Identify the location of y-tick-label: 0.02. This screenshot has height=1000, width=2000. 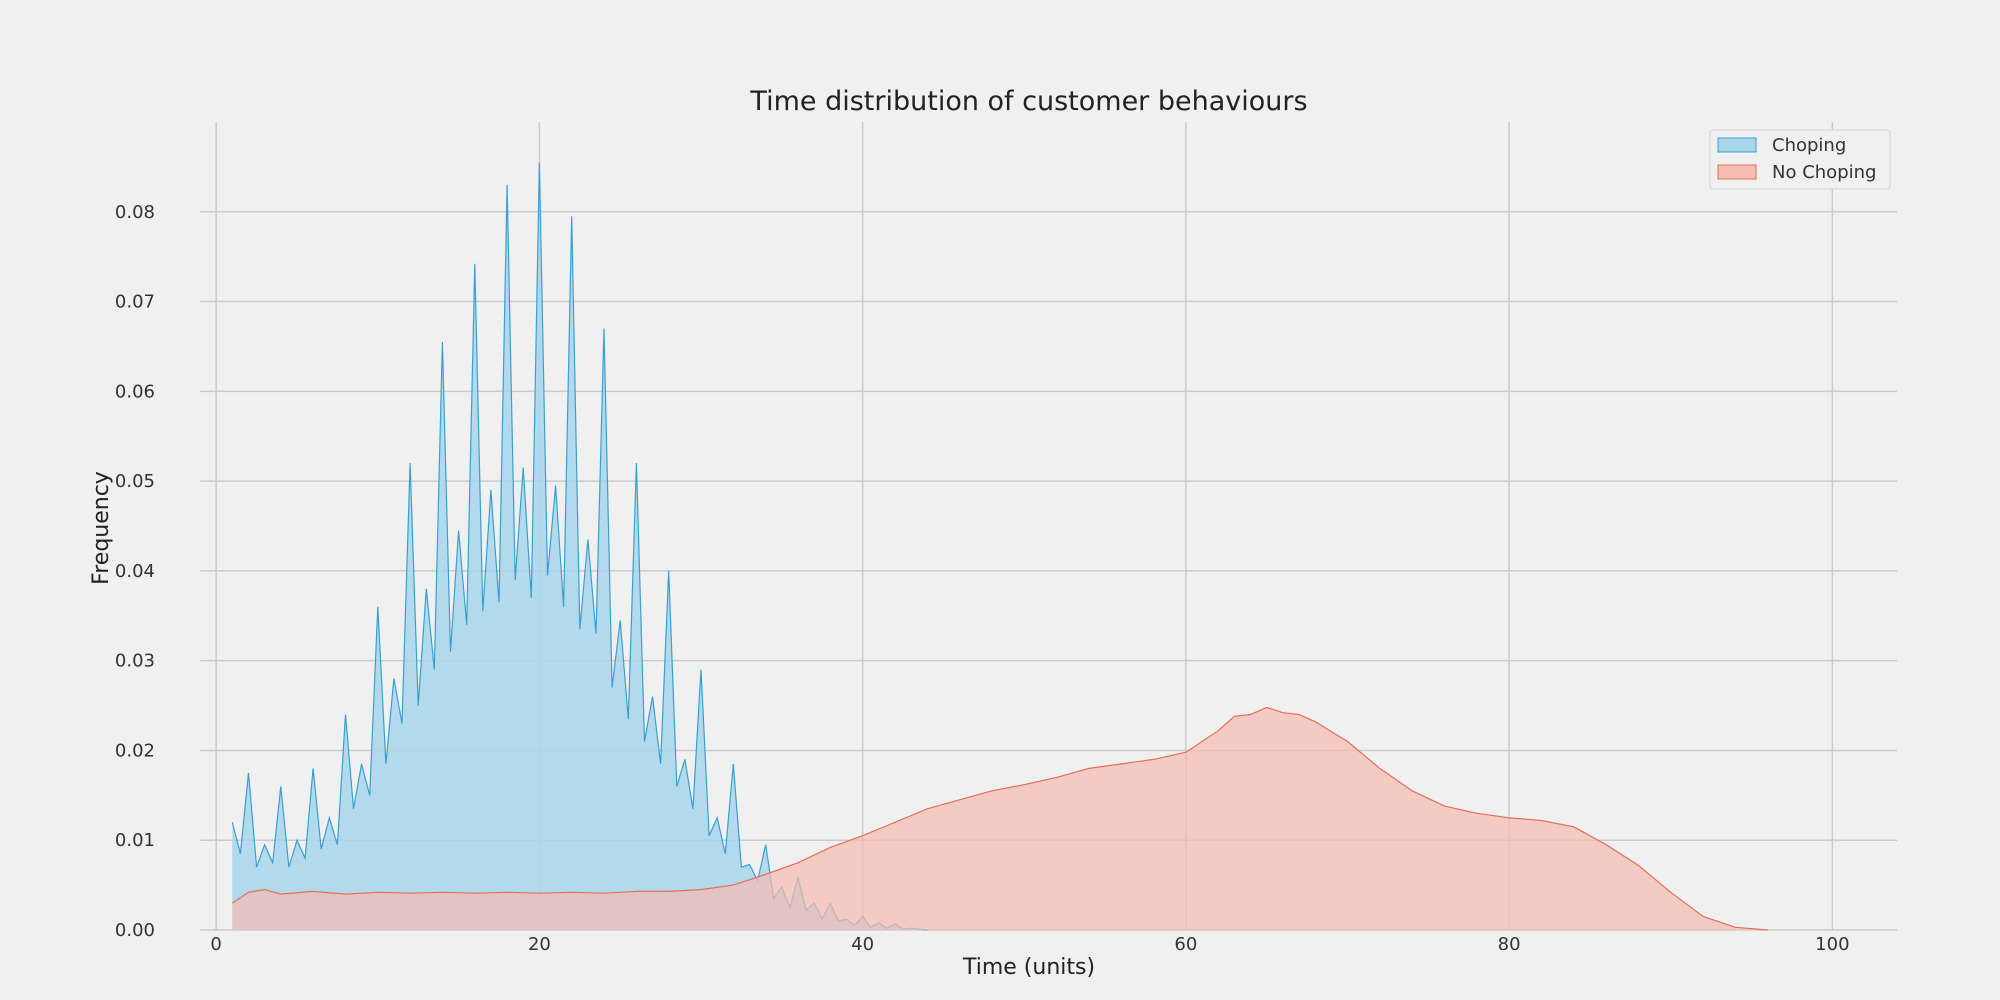
(135, 750).